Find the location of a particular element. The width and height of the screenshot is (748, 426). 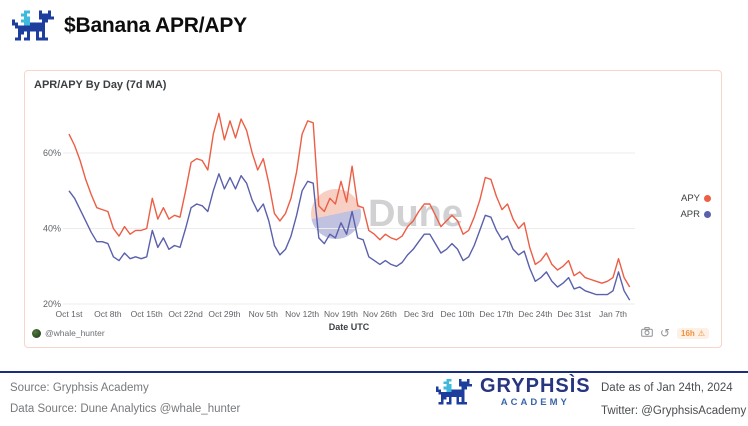

legend-item-apr: APR is located at coordinates (695, 214).